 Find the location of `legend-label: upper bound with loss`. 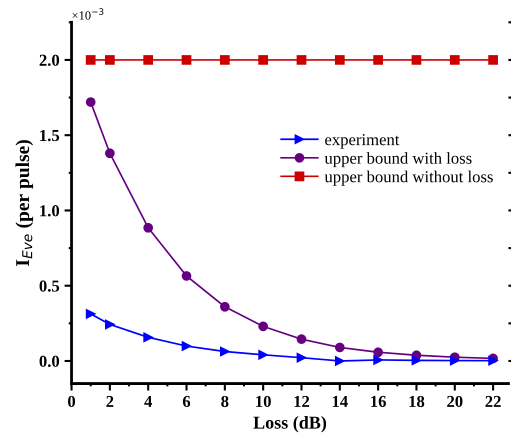

legend-label: upper bound with loss is located at coordinates (398, 160).